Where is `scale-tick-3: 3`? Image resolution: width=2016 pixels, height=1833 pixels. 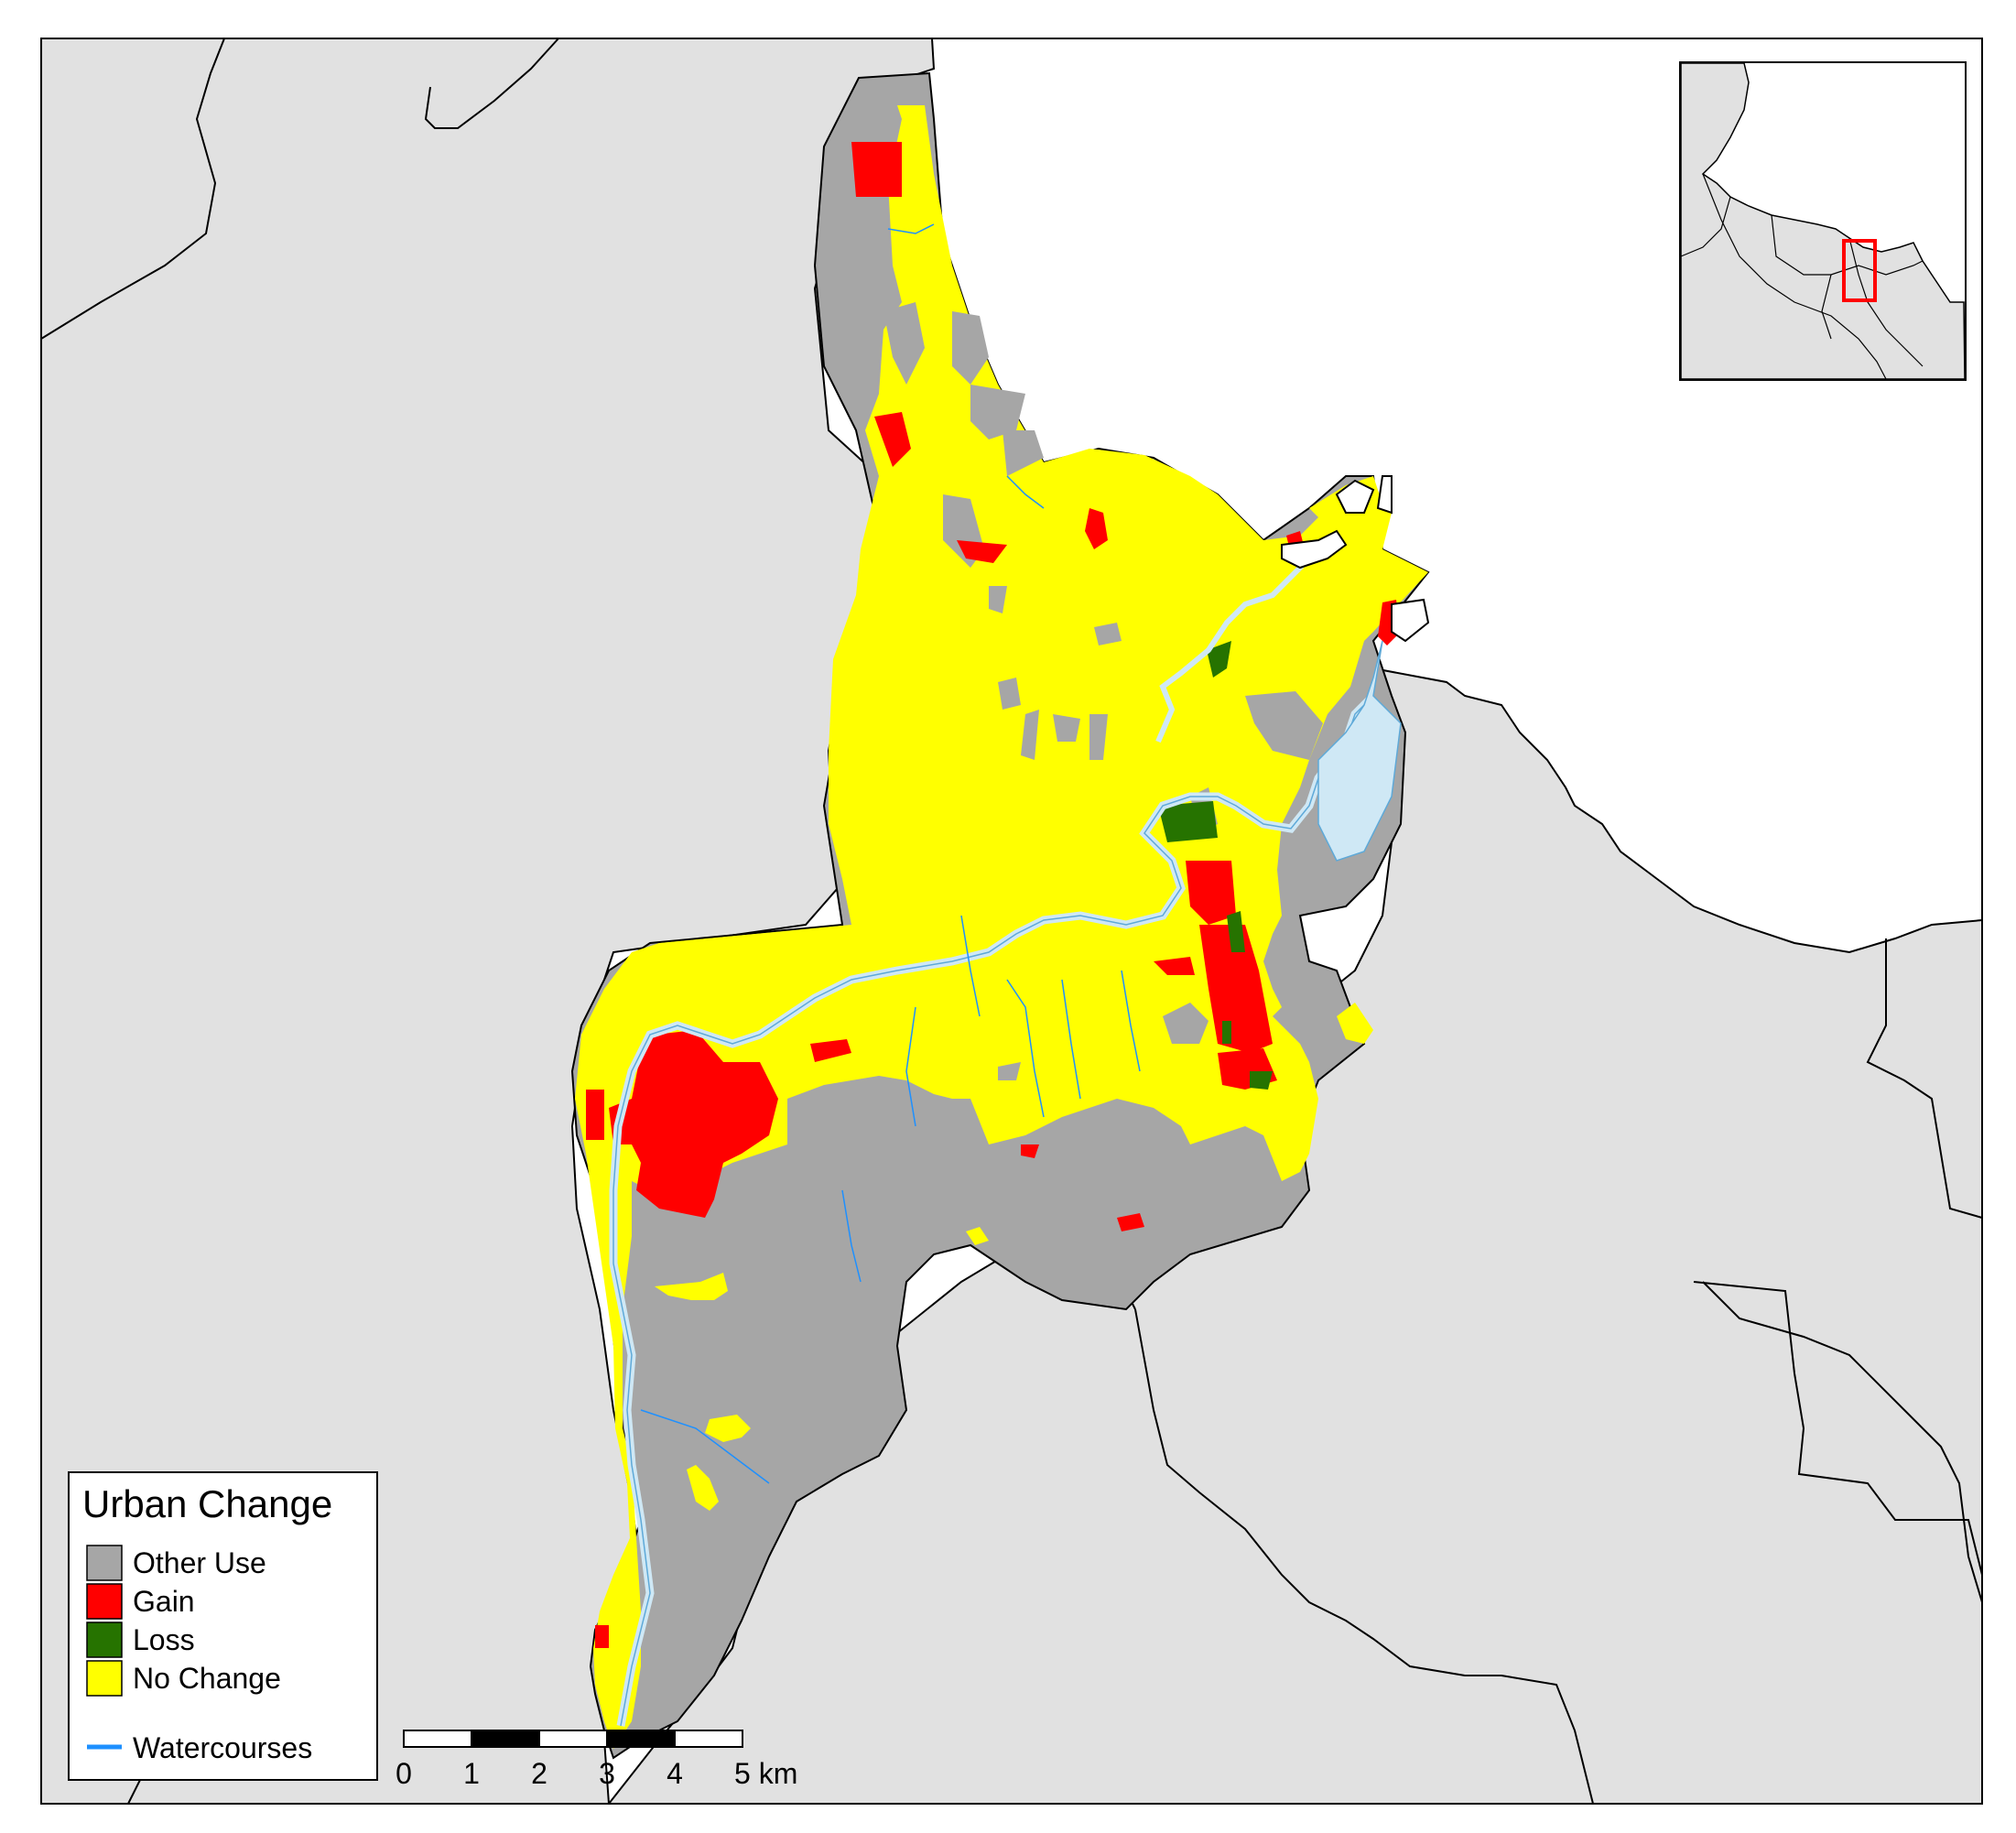 scale-tick-3: 3 is located at coordinates (607, 1774).